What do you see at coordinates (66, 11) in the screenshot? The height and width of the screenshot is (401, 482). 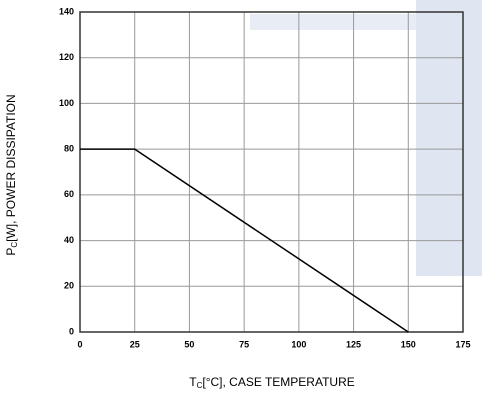 I see `y-tick-label: 140` at bounding box center [66, 11].